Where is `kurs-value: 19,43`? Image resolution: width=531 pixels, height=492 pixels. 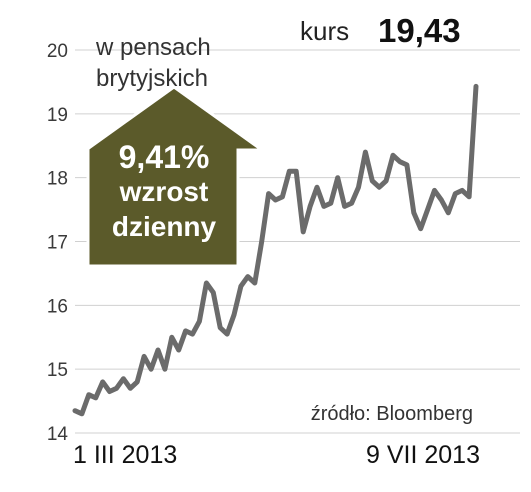 kurs-value: 19,43 is located at coordinates (419, 30).